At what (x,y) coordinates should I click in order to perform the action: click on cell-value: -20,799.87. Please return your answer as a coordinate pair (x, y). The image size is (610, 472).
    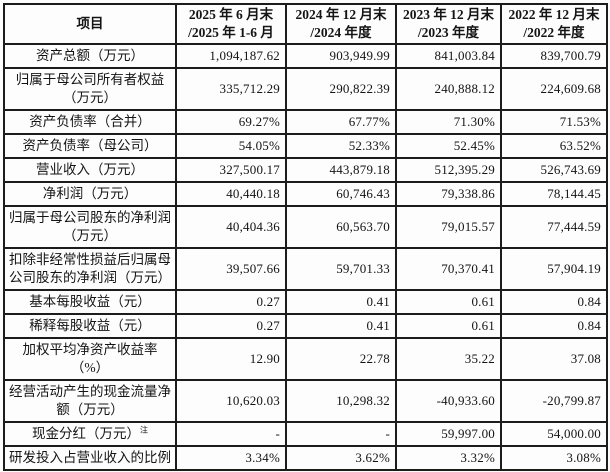
    Looking at the image, I should click on (554, 401).